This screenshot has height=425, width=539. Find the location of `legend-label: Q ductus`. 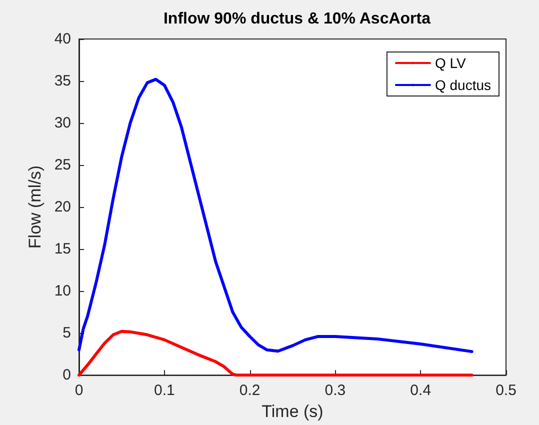

legend-label: Q ductus is located at coordinates (463, 85).